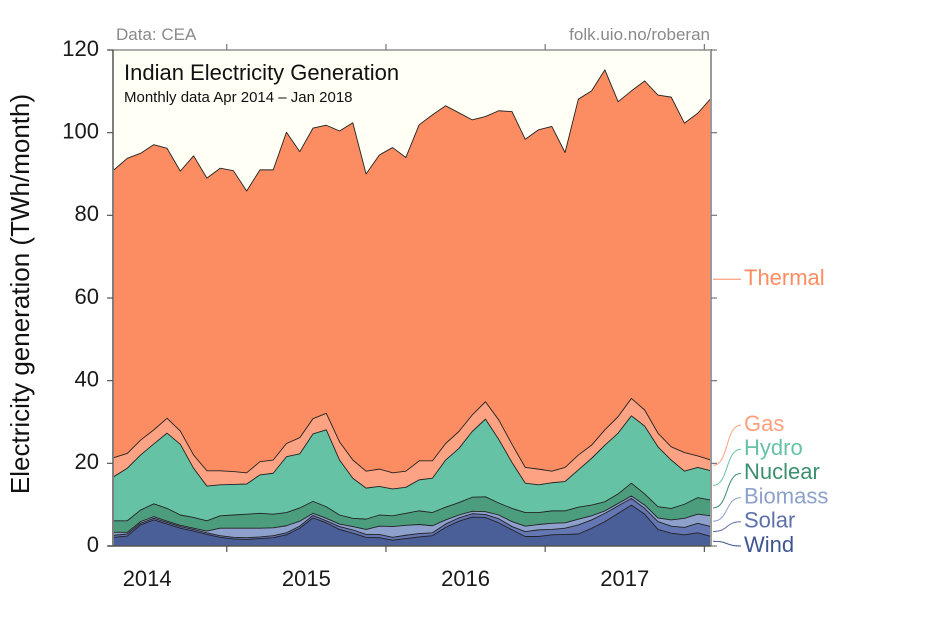 The width and height of the screenshot is (940, 627). What do you see at coordinates (764, 423) in the screenshot?
I see `legend-label-gas: Gas` at bounding box center [764, 423].